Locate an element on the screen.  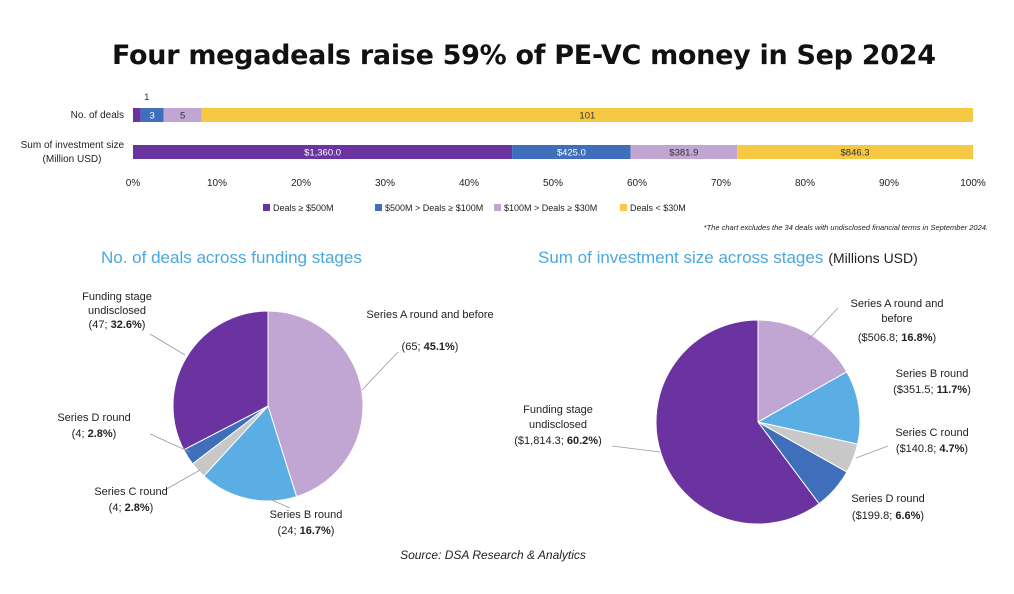
slice-label-value: ($199.8; 6.6%) is located at coordinates (888, 516).